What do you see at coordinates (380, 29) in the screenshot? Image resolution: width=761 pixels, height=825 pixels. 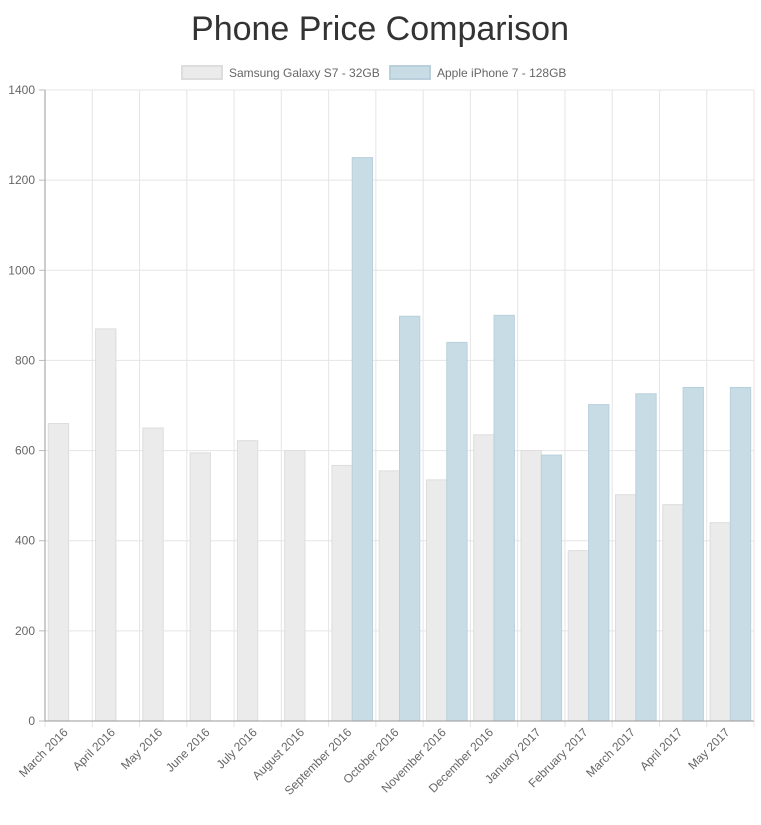 I see `chart-title: Phone Price Comparison` at bounding box center [380, 29].